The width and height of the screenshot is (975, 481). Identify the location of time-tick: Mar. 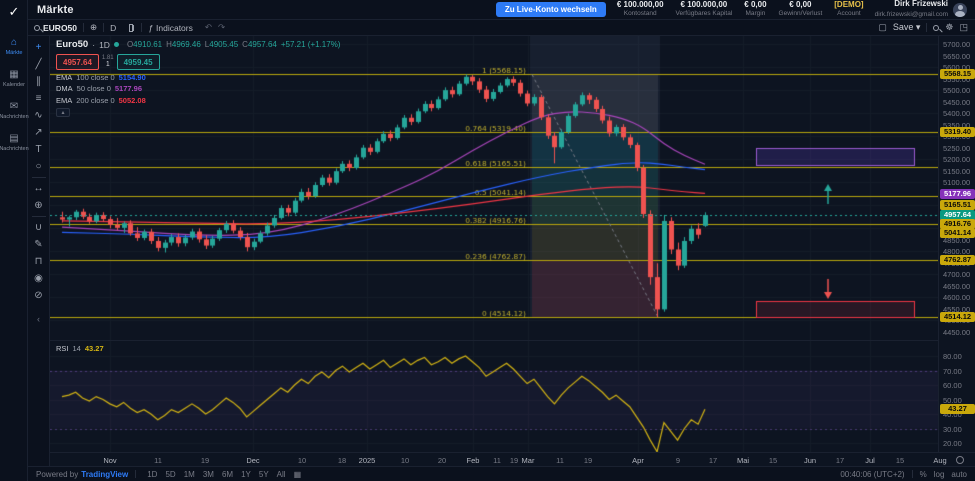
(528, 460).